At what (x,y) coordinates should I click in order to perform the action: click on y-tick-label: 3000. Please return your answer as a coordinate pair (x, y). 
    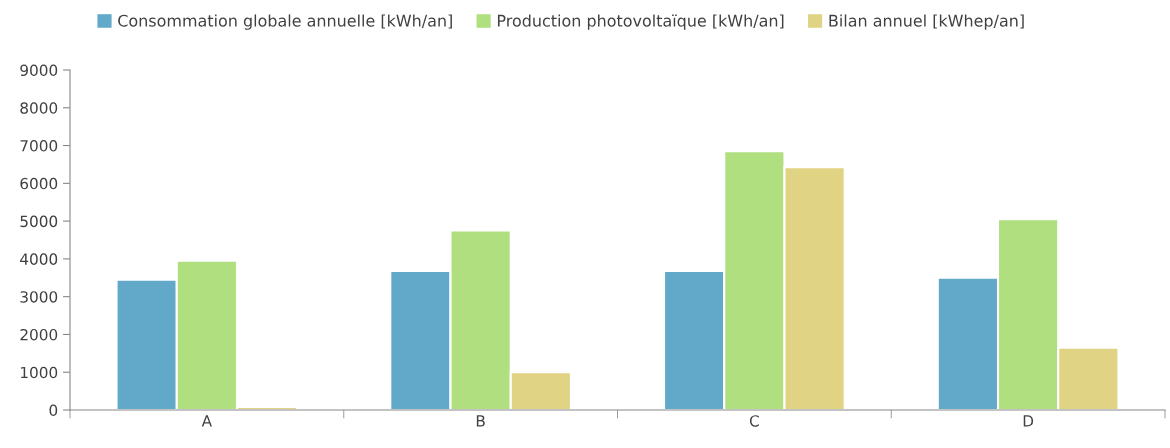
    Looking at the image, I should click on (39, 297).